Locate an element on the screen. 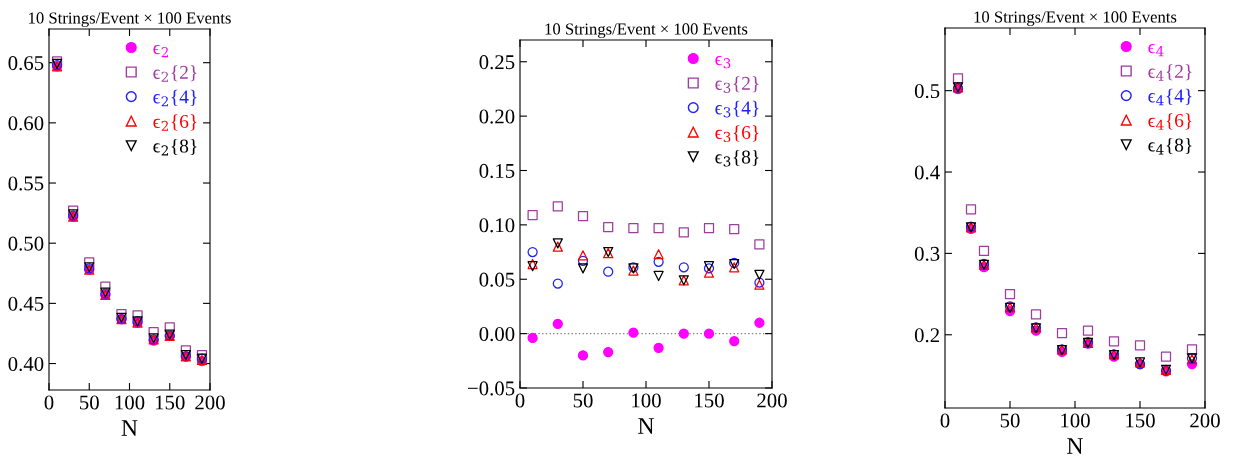 The height and width of the screenshot is (467, 1238). y-tick-label: 0.50 is located at coordinates (26, 243).